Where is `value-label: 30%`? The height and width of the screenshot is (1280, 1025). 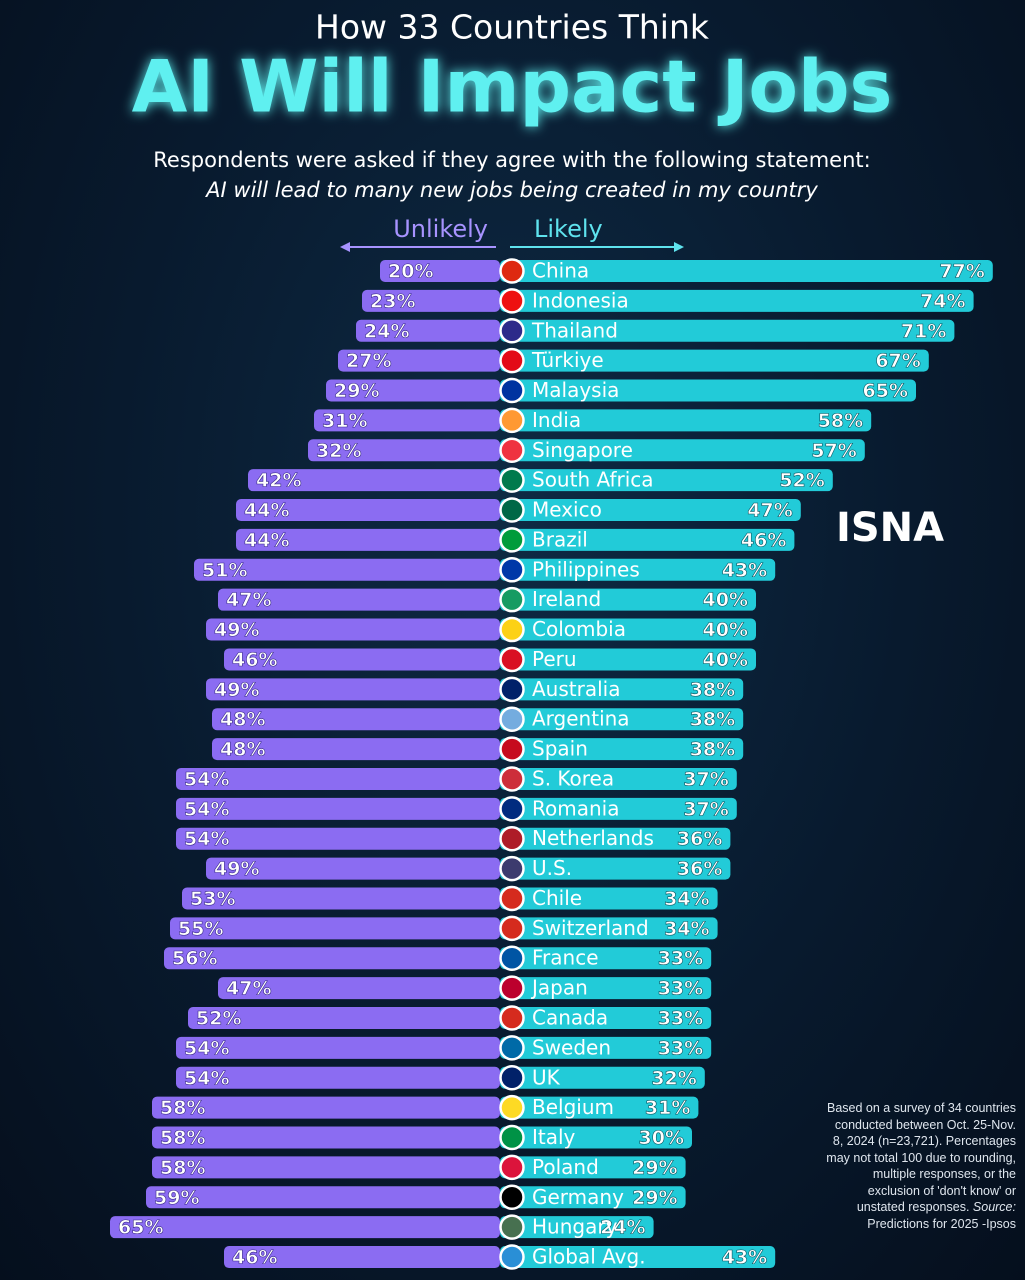 value-label: 30% is located at coordinates (661, 1138).